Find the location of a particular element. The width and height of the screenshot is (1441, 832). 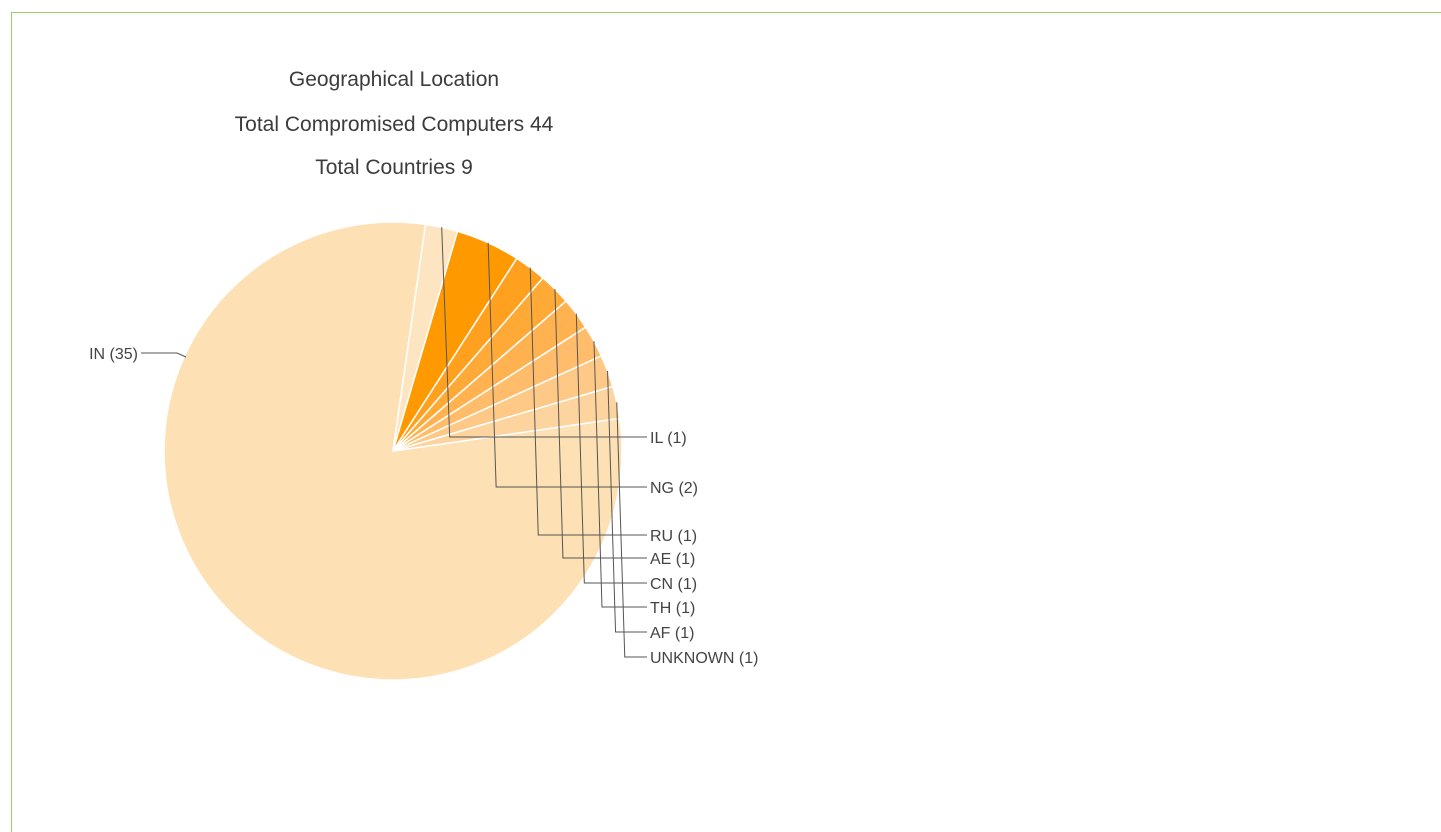

pie-leader-il is located at coordinates (544, 332).